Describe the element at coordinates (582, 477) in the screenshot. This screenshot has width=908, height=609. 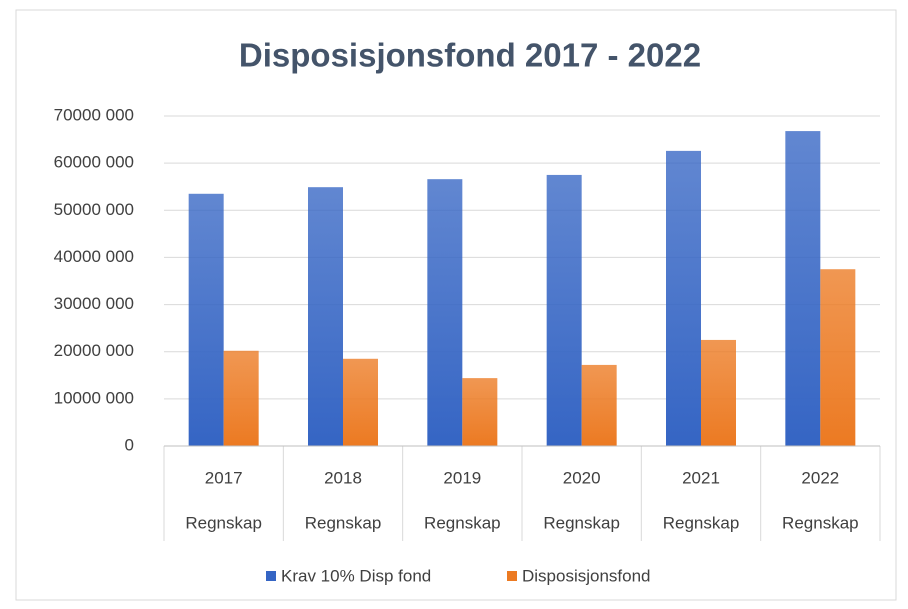
I see `x-tick-label: 2020` at that location.